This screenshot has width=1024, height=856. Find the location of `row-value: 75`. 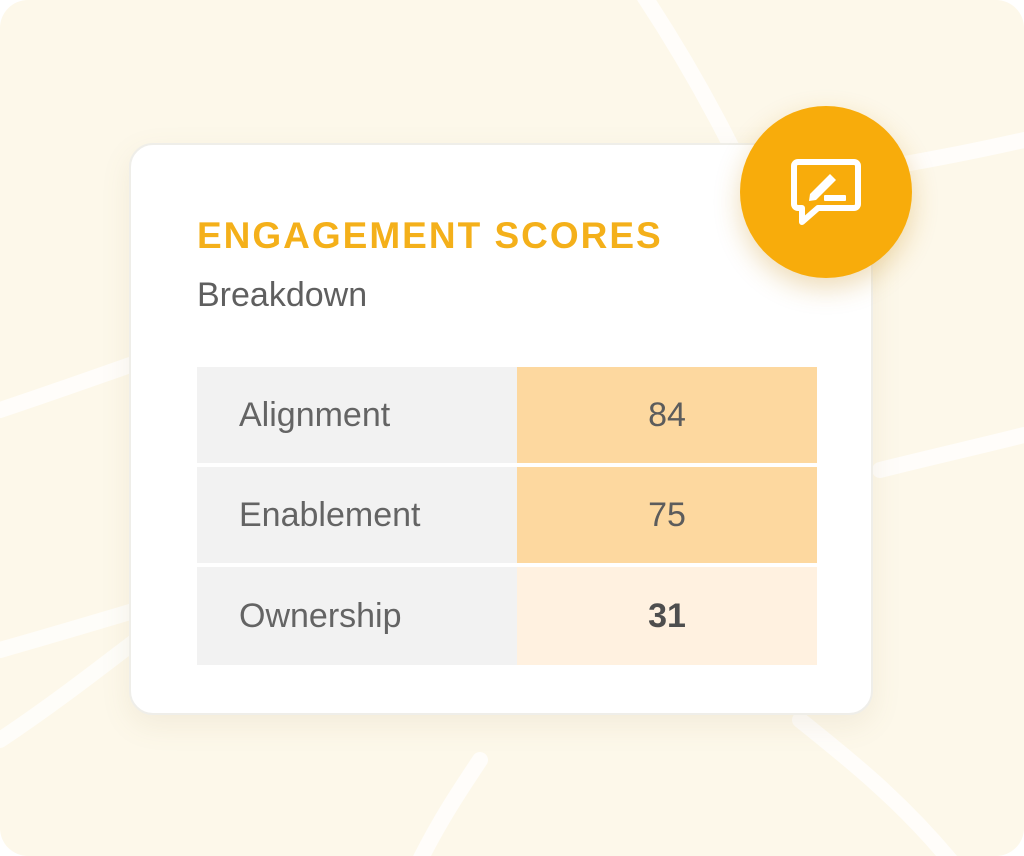

row-value: 75 is located at coordinates (667, 515).